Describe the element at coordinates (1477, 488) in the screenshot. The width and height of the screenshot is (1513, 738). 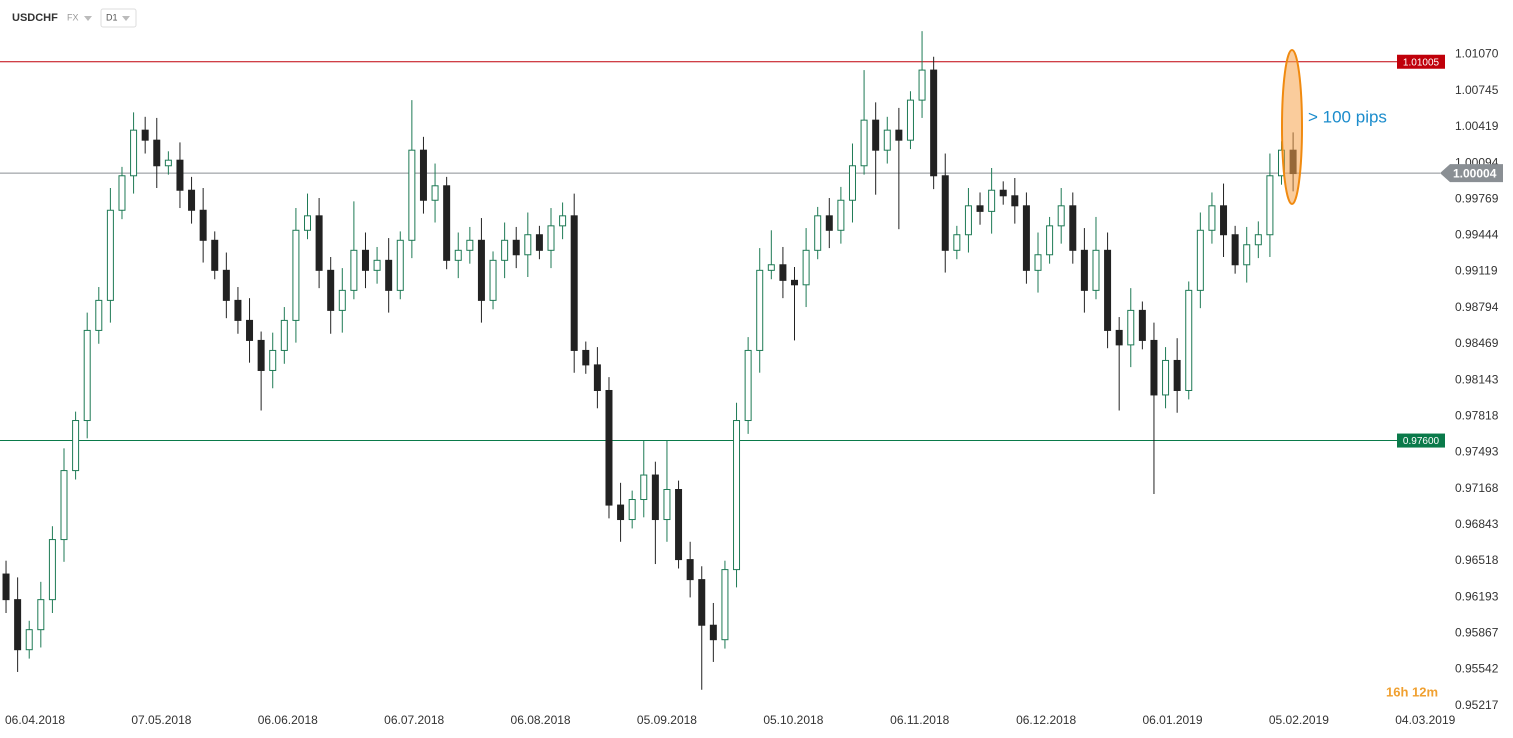
I see `y-tick-label: 0.97168` at that location.